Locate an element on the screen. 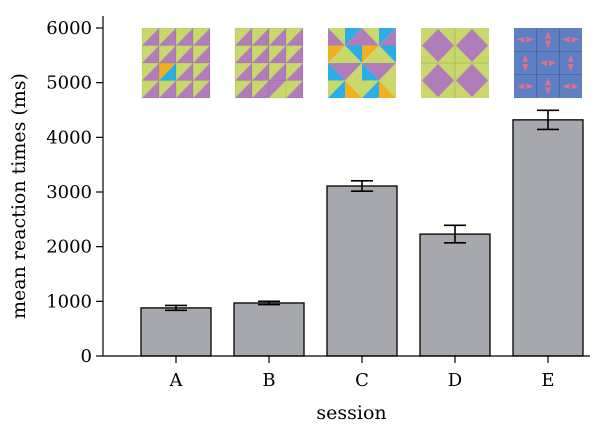 The height and width of the screenshot is (430, 601). error-bar-A is located at coordinates (176, 308).